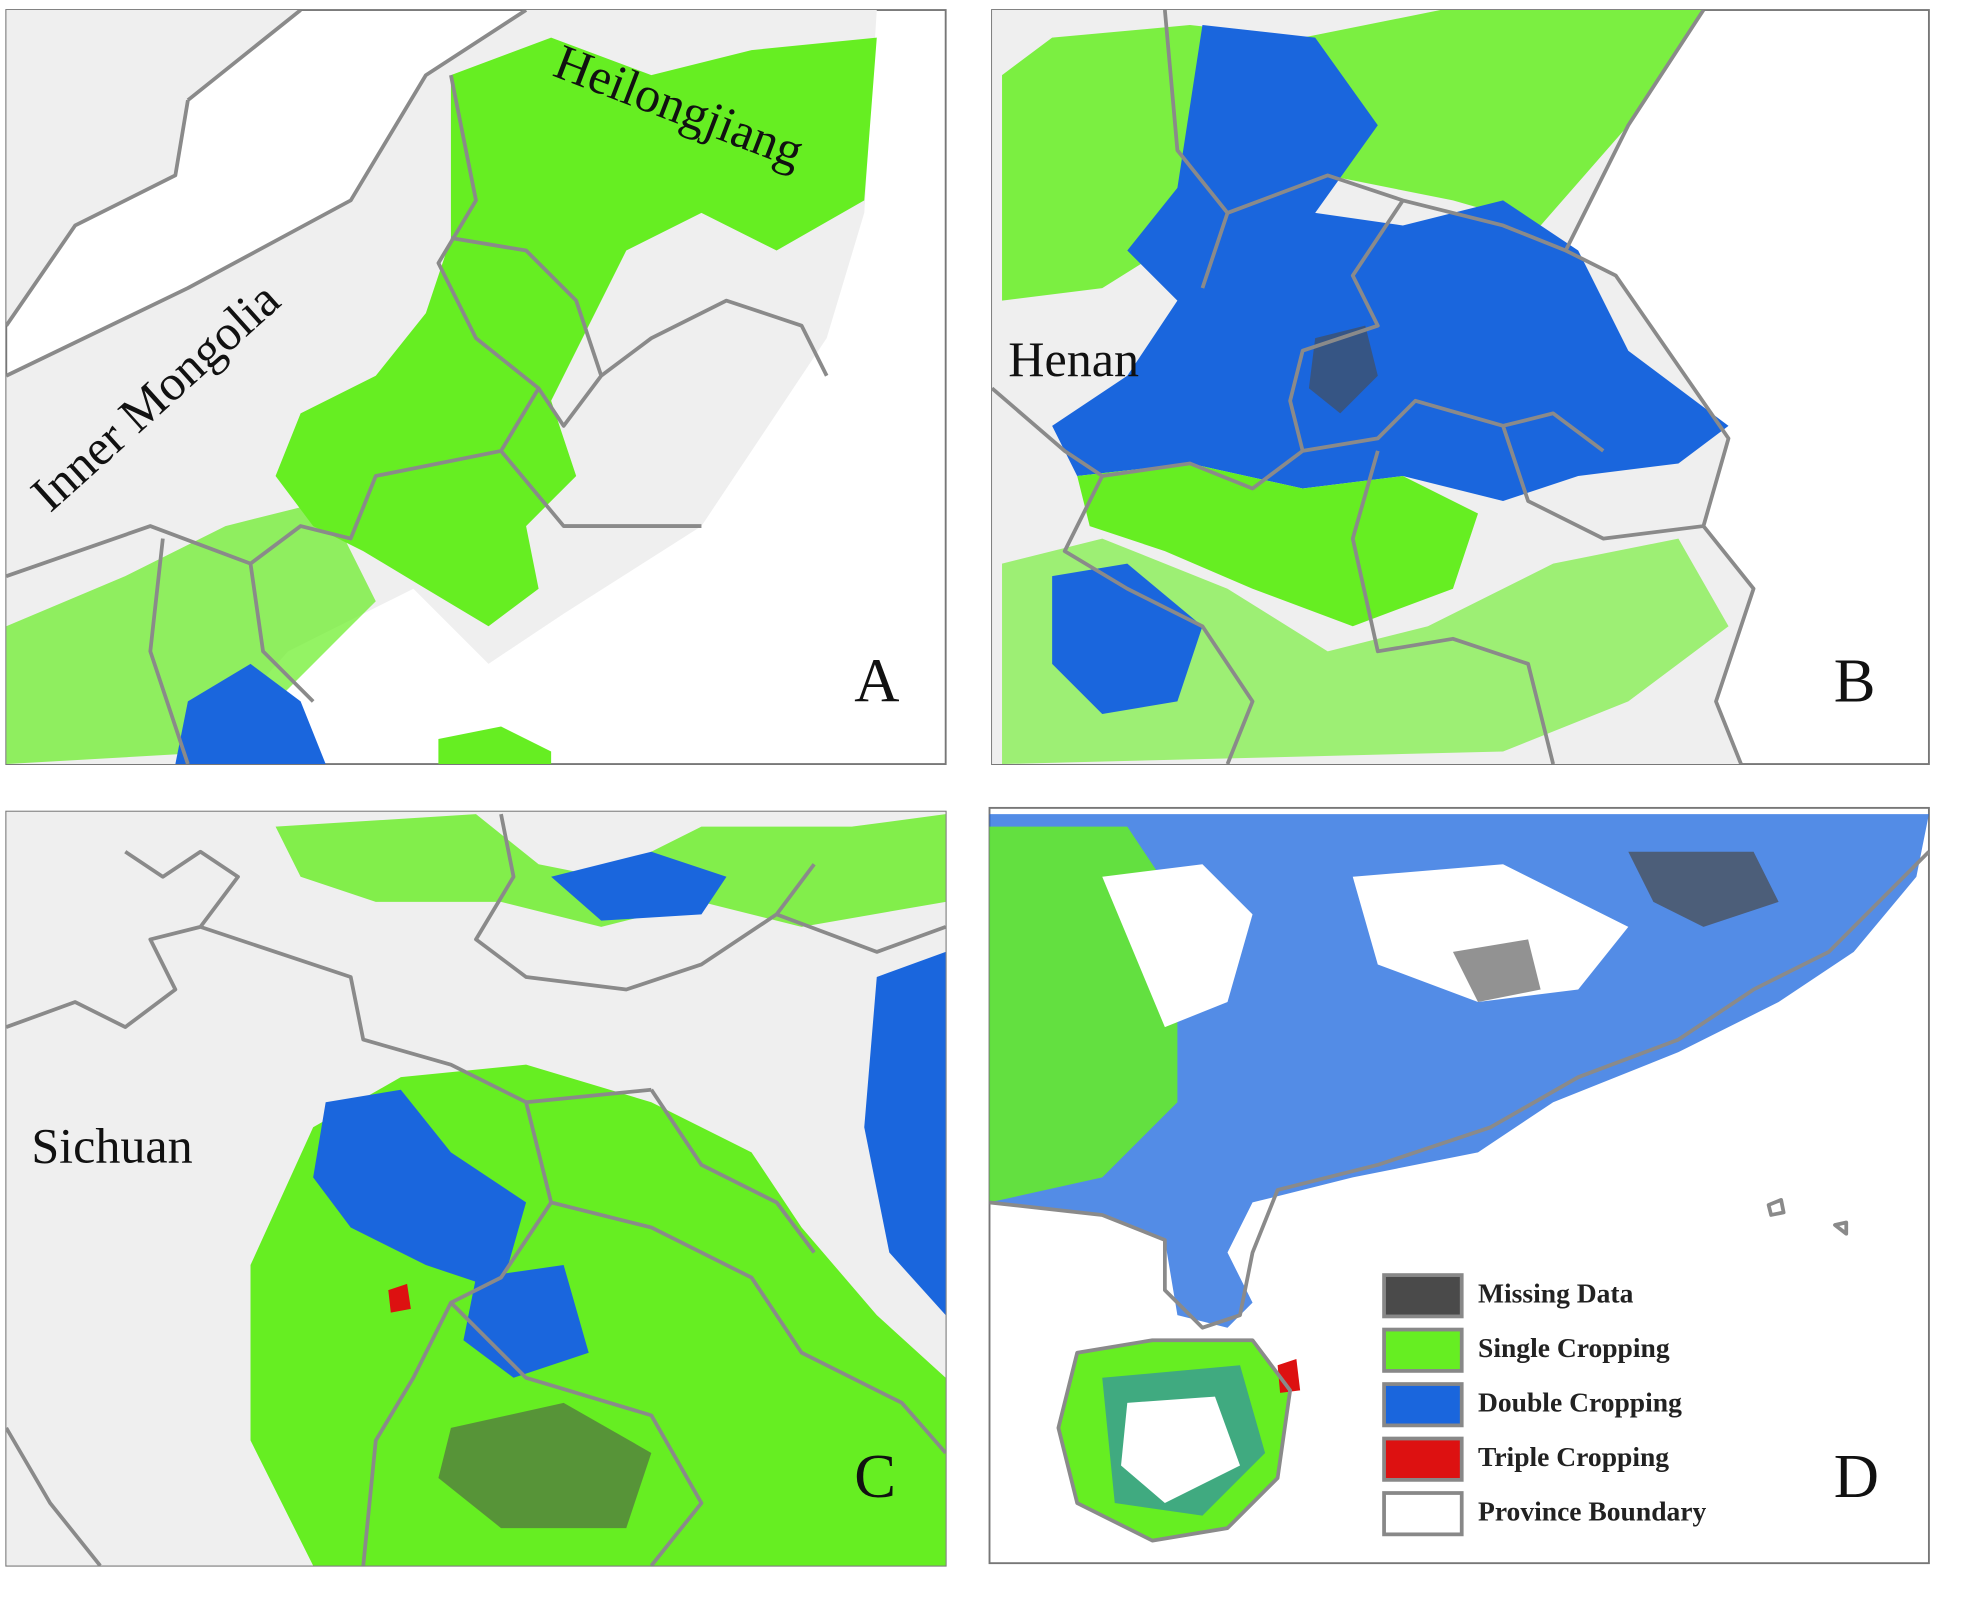 This screenshot has height=1605, width=1964. Describe the element at coordinates (1592, 1511) in the screenshot. I see `legend-label: Province Boundary` at that location.